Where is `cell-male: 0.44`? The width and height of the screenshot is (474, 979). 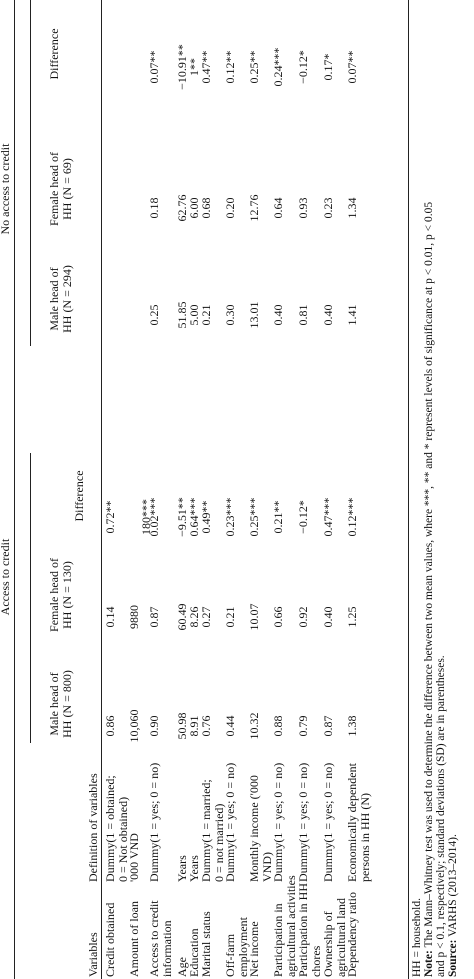 cell-male: 0.44 is located at coordinates (230, 726).